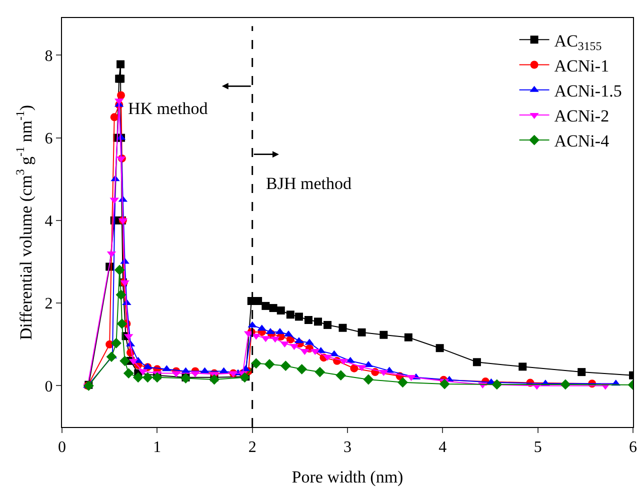 The width and height of the screenshot is (641, 493). What do you see at coordinates (48, 387) in the screenshot?
I see `y-tick-label: 0` at bounding box center [48, 387].